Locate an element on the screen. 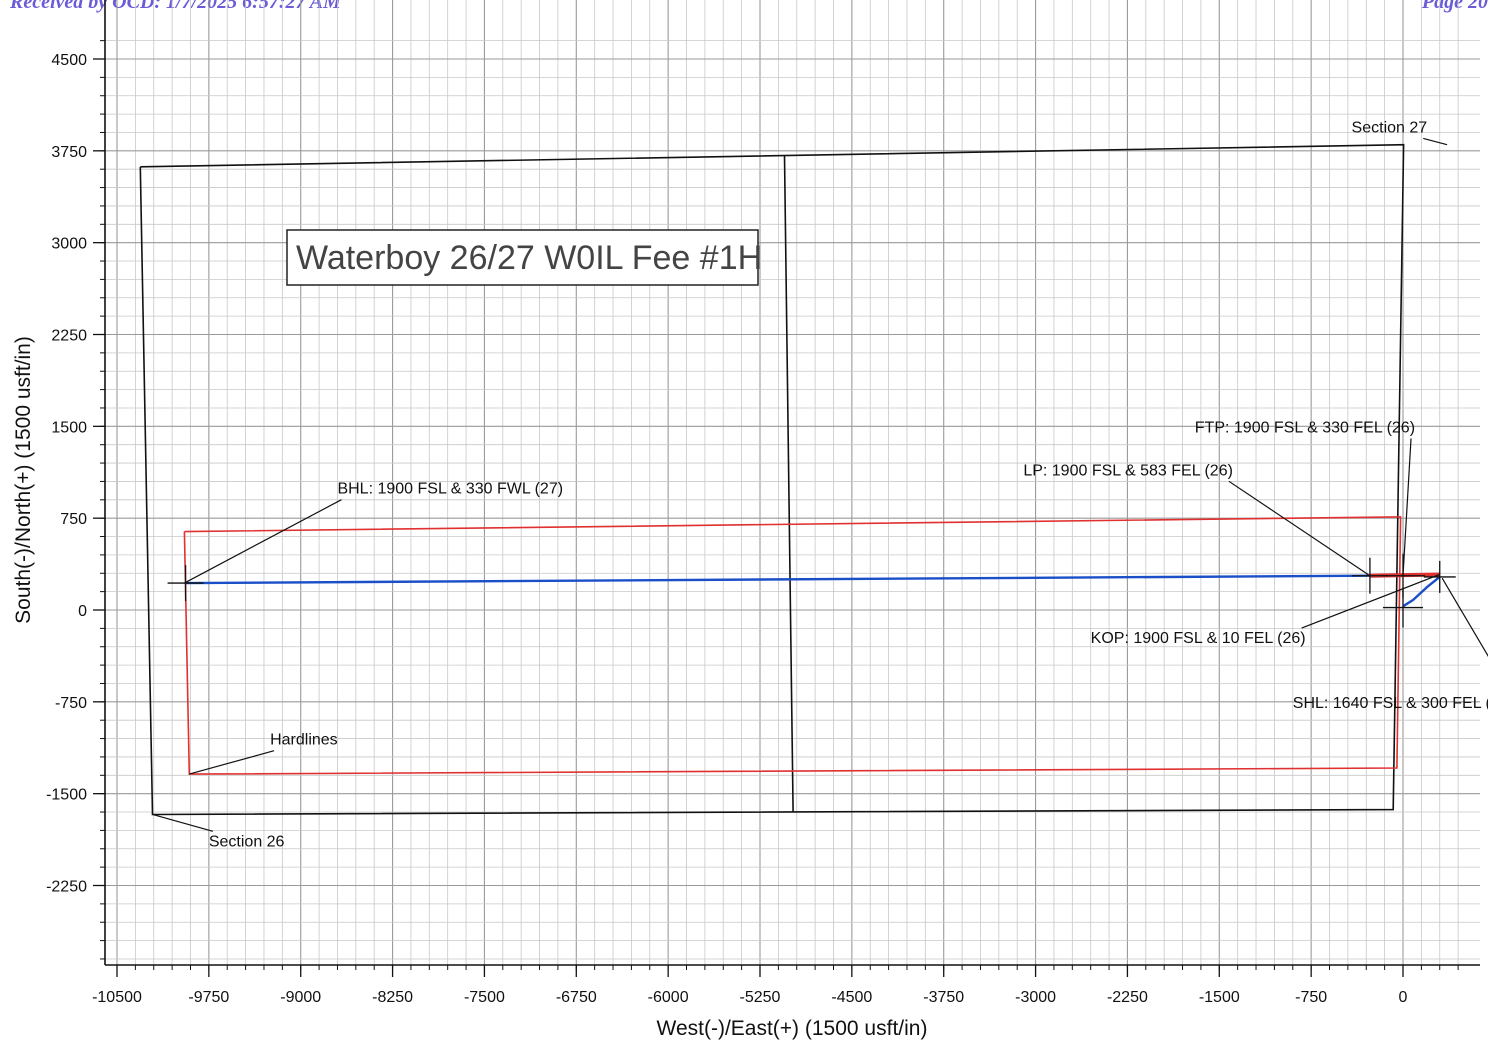  x-tick-label: -10500 is located at coordinates (117, 997).